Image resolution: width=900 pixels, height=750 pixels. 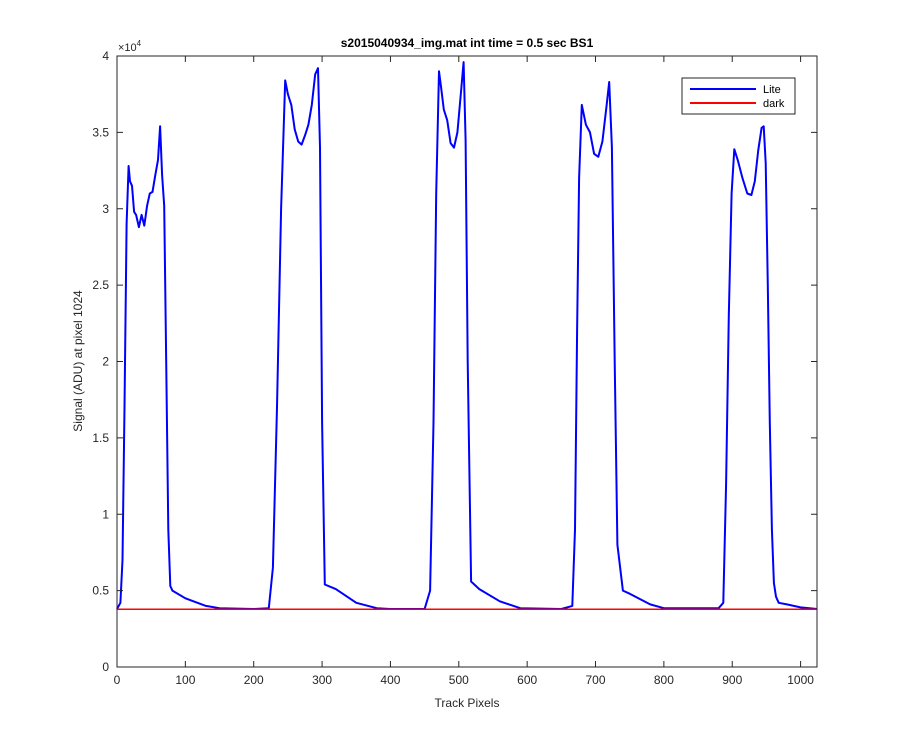 I want to click on x-tick-label: 0, so click(x=117, y=680).